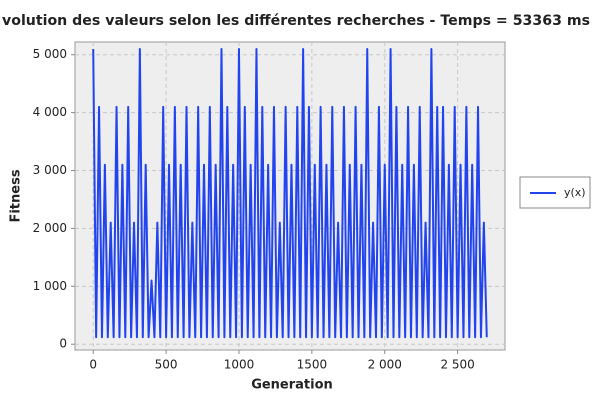 The image size is (600, 400). What do you see at coordinates (292, 385) in the screenshot?
I see `x-axis-label: Generation` at bounding box center [292, 385].